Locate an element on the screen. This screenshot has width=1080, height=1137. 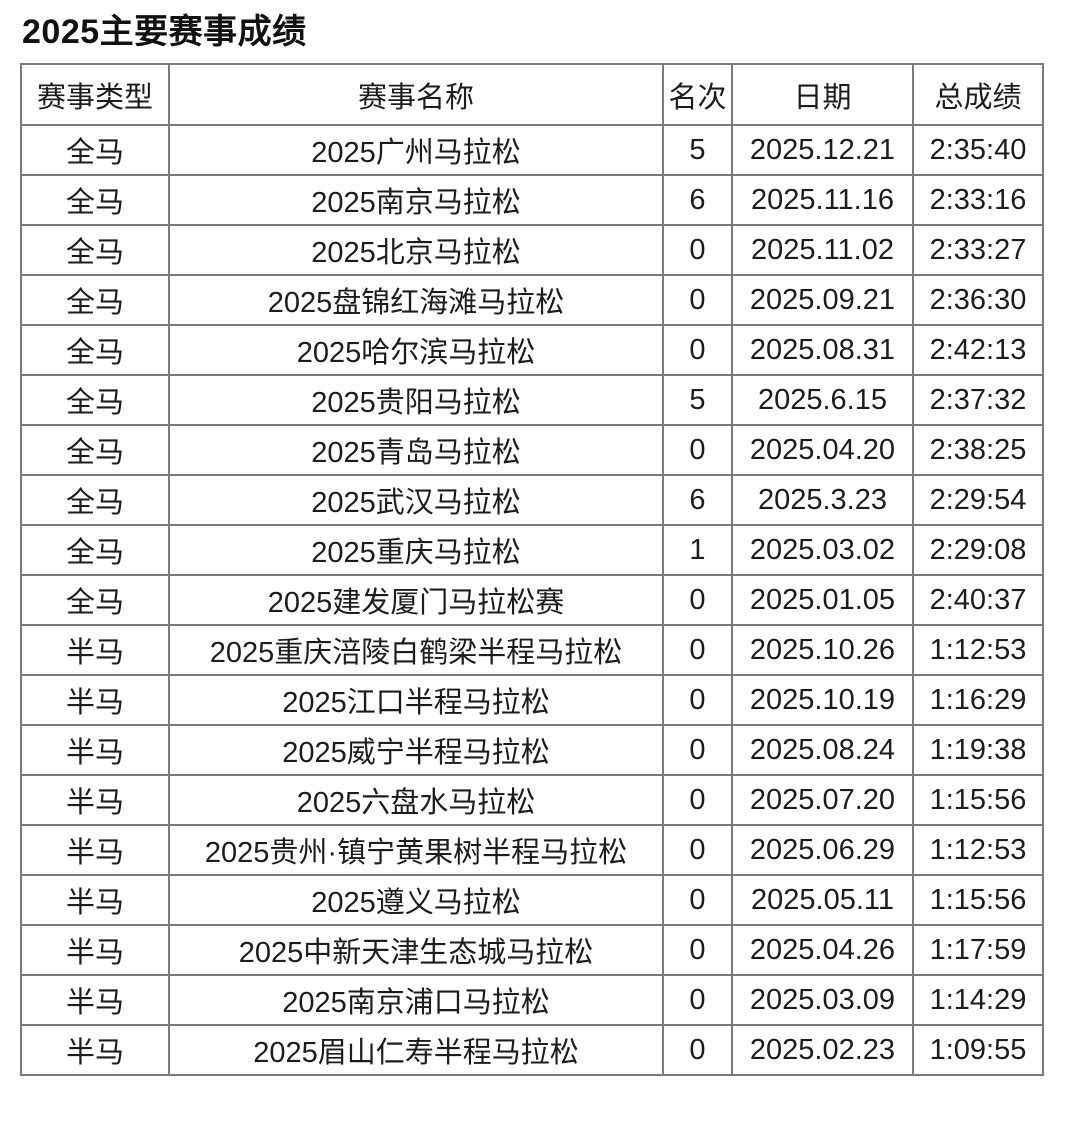
table-row: 全马 2025重庆马拉松 1 2025.03.02 2:29:08 is located at coordinates (532, 550).